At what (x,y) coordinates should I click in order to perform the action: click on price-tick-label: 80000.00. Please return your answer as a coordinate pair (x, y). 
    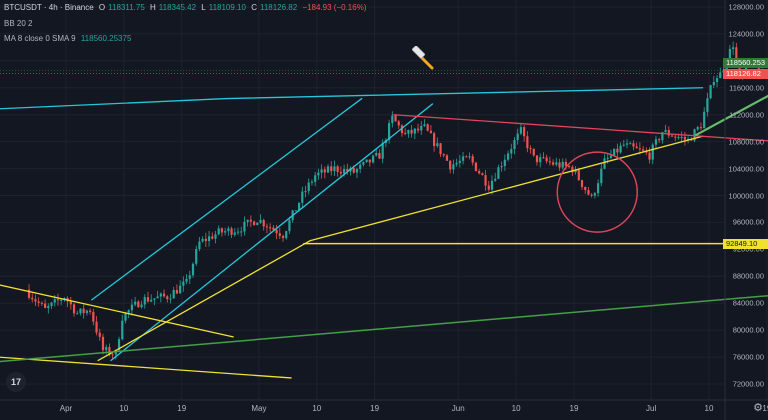
    Looking at the image, I should click on (748, 330).